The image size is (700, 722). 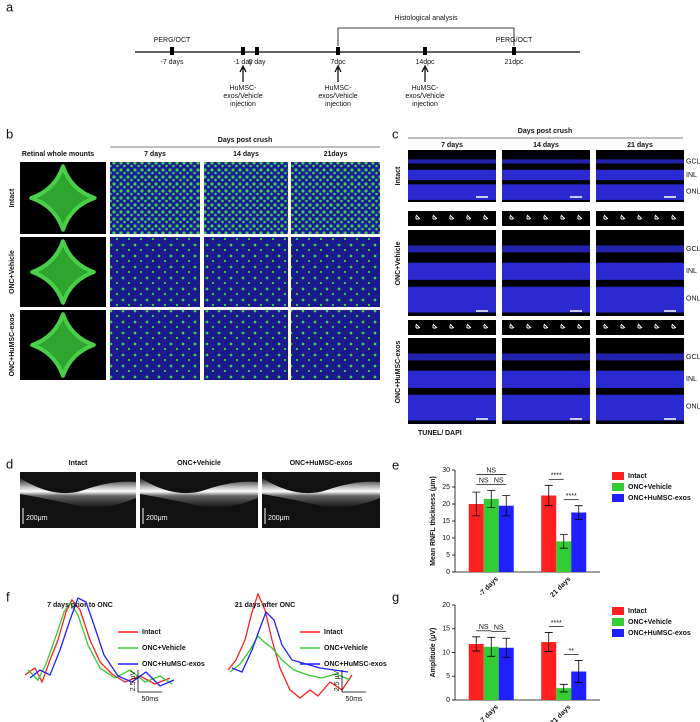 What do you see at coordinates (9, 133) in the screenshot?
I see `panel-label: b` at bounding box center [9, 133].